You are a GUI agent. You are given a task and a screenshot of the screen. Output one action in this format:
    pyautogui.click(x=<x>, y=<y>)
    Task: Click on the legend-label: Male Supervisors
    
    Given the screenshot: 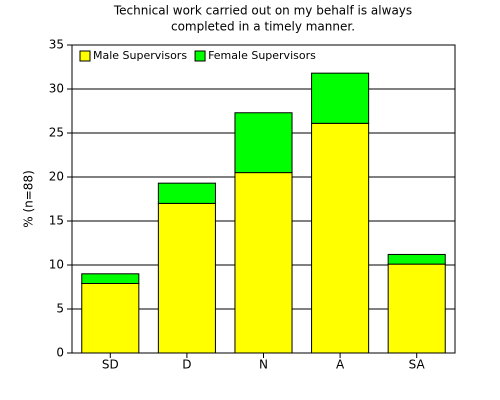 What is the action you would take?
    pyautogui.click(x=140, y=55)
    